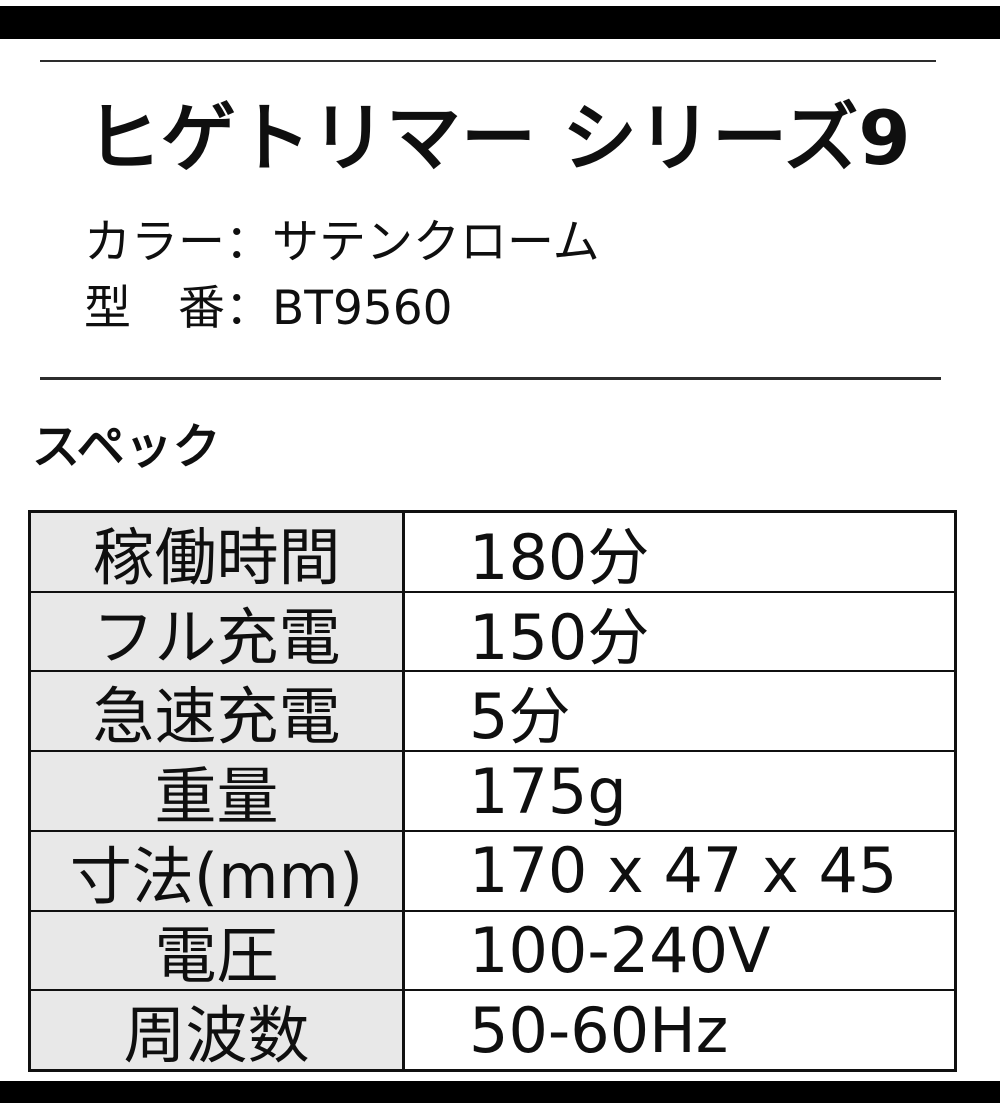  Describe the element at coordinates (679, 553) in the screenshot. I see `spec-value-cell: 180分` at that location.